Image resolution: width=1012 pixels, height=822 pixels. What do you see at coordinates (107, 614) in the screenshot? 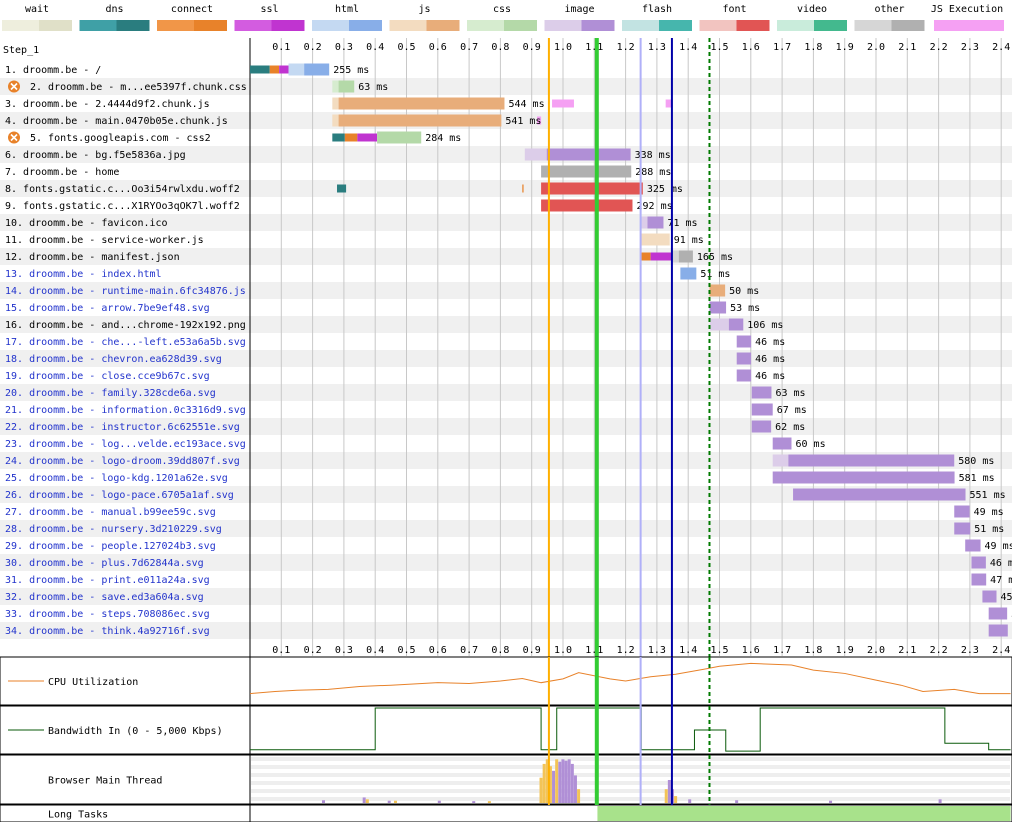
I see `request-label: 33. droomm.be - steps.708086ec.svg` at bounding box center [107, 614].